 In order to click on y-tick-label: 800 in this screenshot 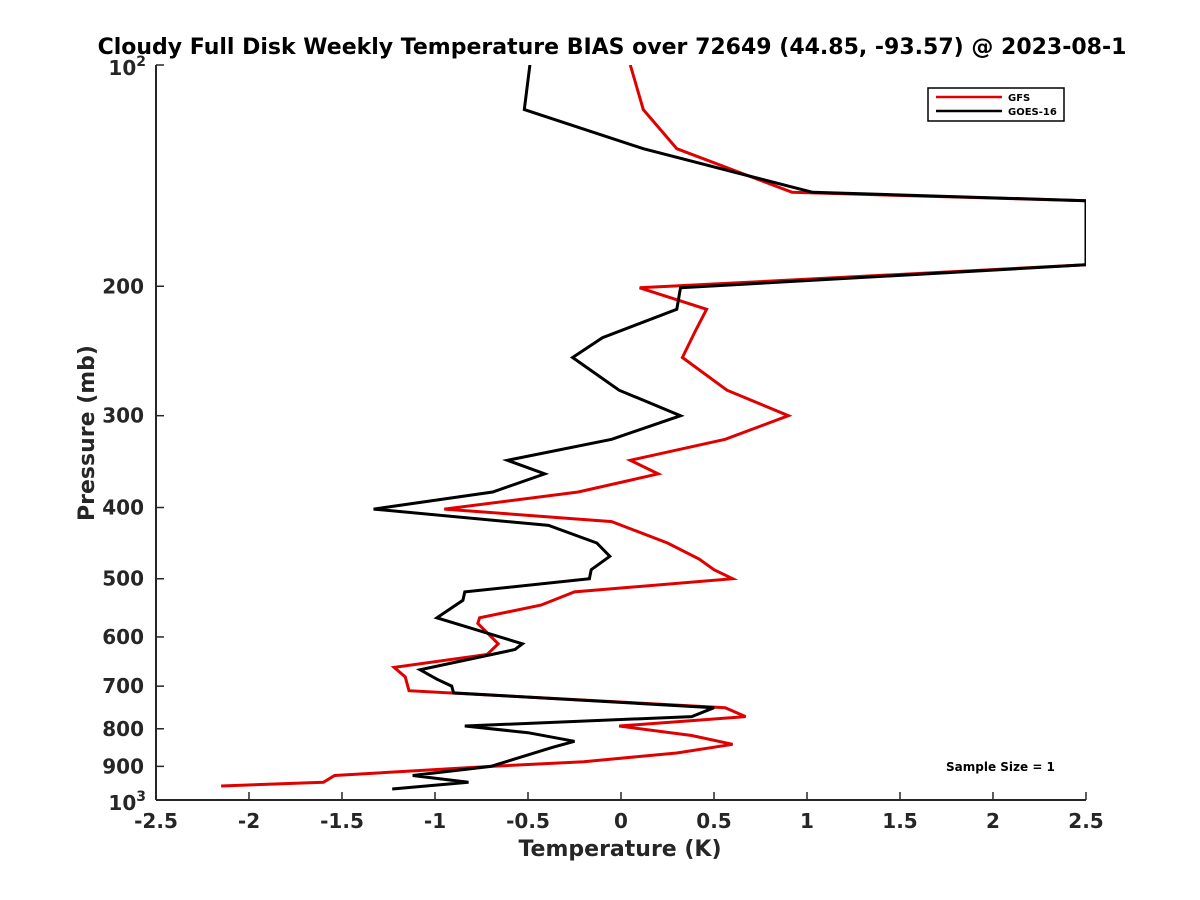, I will do `click(123, 729)`.